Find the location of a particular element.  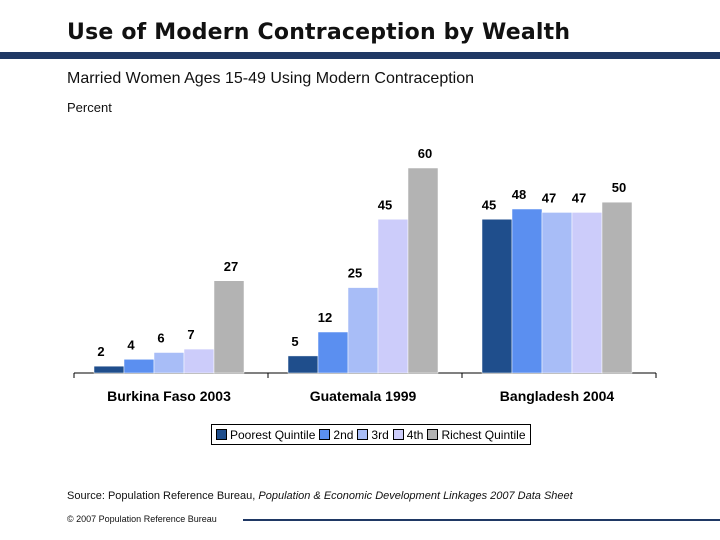

legend-label: 2nd is located at coordinates (343, 434).